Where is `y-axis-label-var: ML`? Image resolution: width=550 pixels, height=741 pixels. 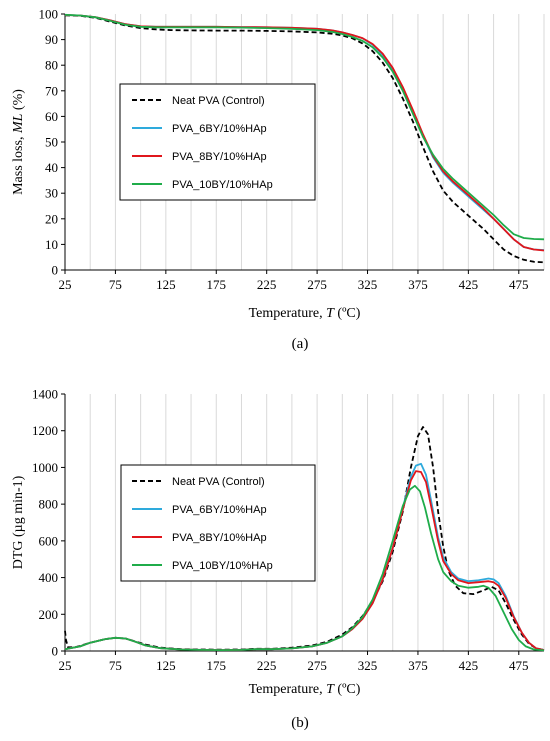 y-axis-label-var: ML is located at coordinates (18, 123).